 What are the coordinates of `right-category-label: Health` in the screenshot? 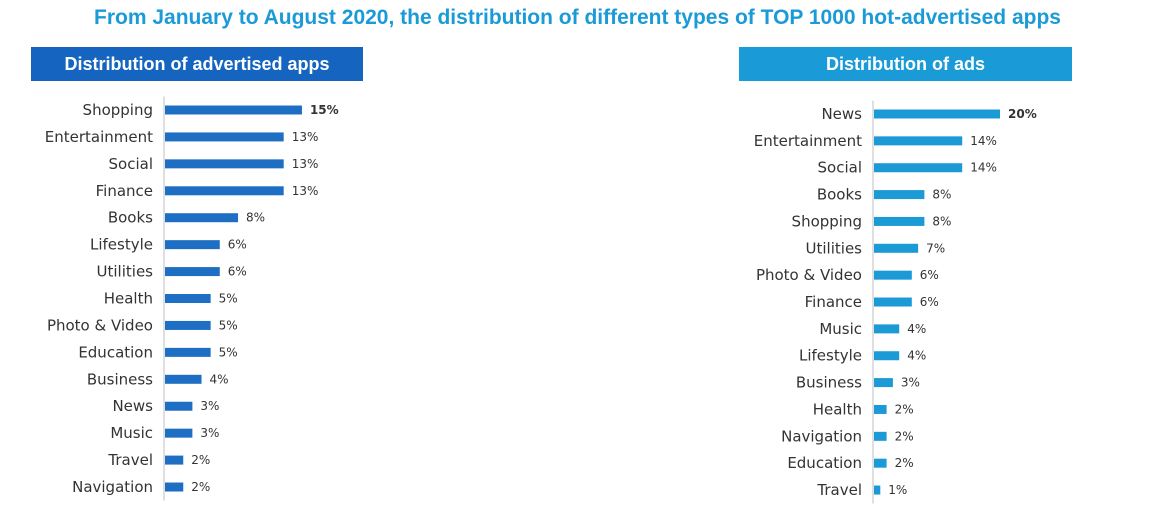 It's located at (837, 409).